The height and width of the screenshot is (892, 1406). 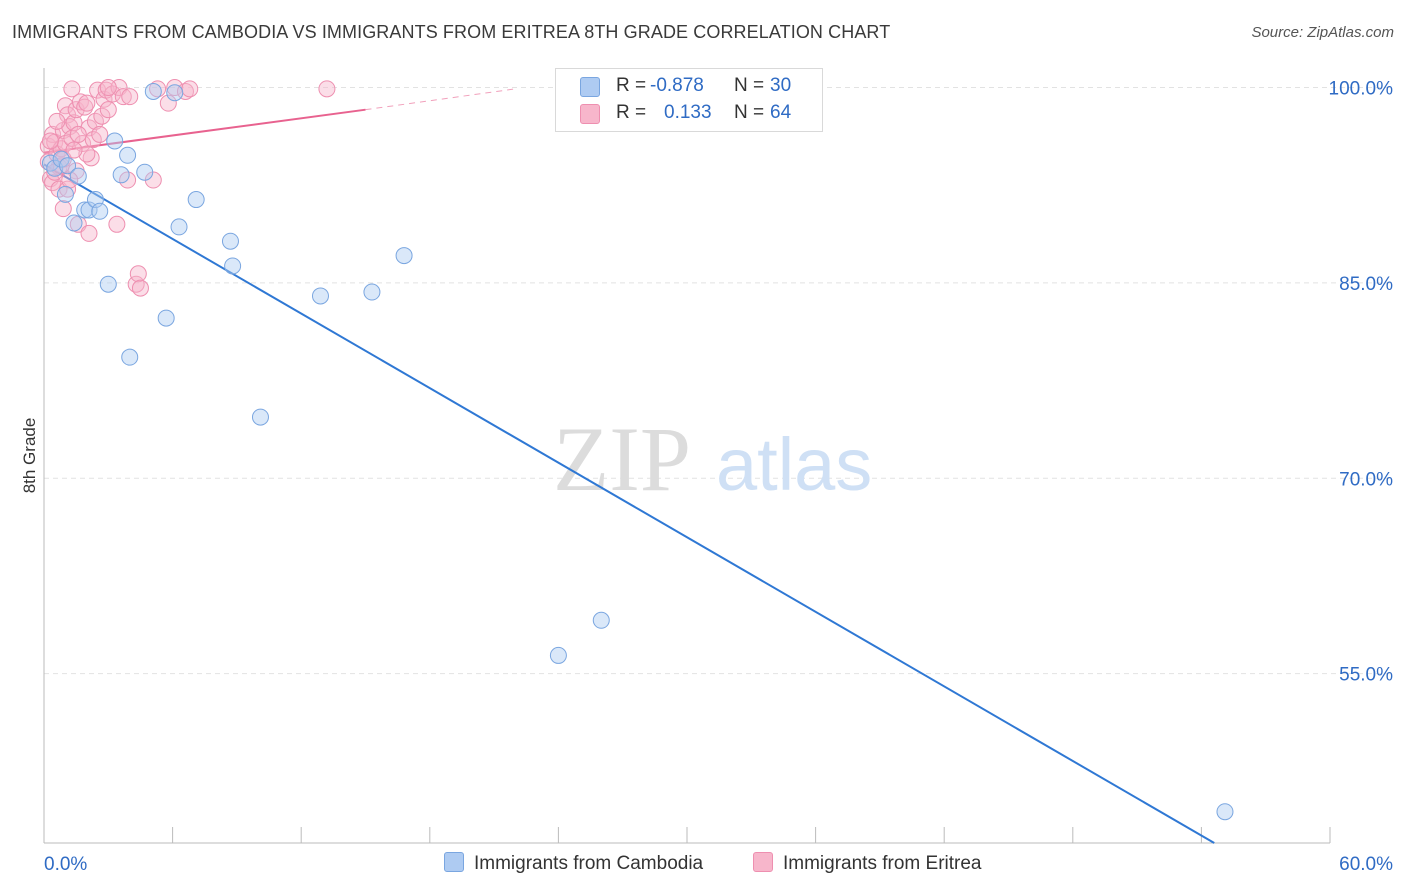 What do you see at coordinates (454, 862) in the screenshot?
I see `cambodia-legend-swatch` at bounding box center [454, 862].